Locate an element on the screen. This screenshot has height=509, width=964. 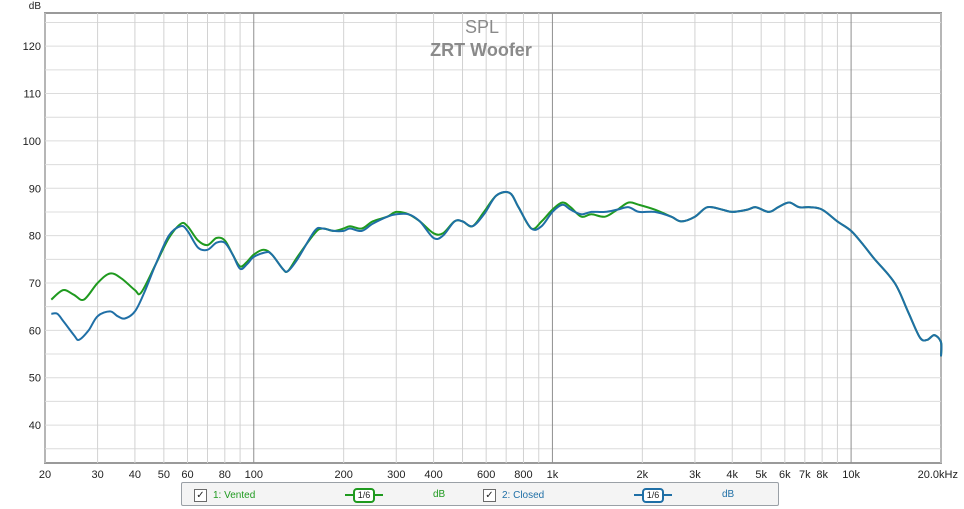
closed-smoothing: 1/6 is located at coordinates (653, 495).